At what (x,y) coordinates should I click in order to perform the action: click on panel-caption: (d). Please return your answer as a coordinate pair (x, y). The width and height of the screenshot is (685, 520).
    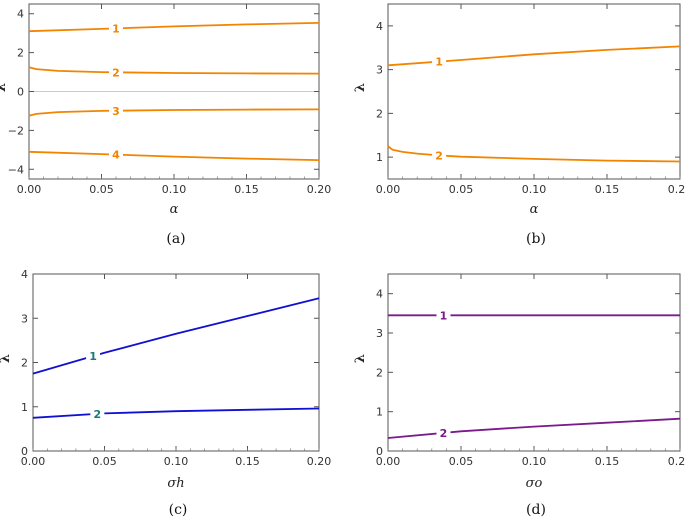
    Looking at the image, I should click on (536, 510).